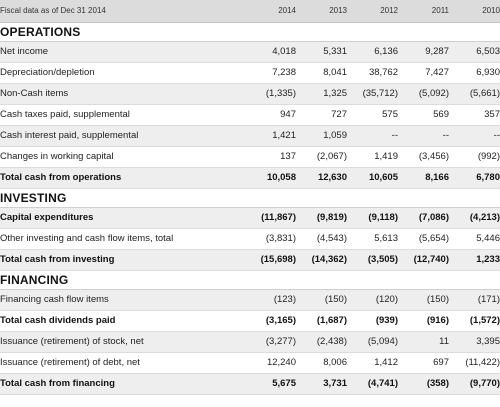 The image size is (500, 407). What do you see at coordinates (321, 239) in the screenshot?
I see `cell-value: (4,543)` at bounding box center [321, 239].